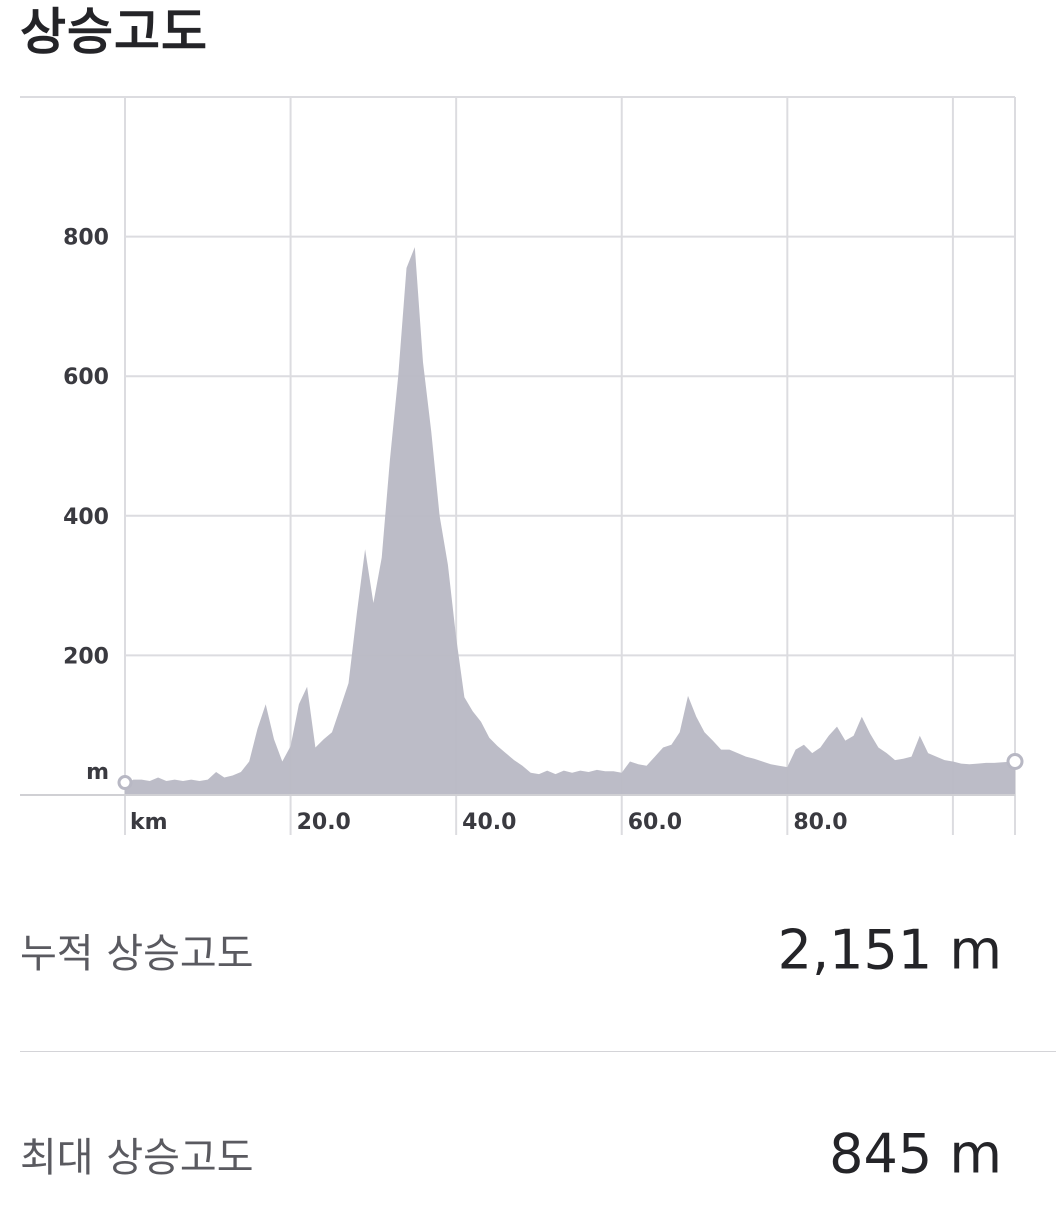 This screenshot has width=1056, height=1214. What do you see at coordinates (137, 1158) in the screenshot?
I see `stat-label-max-ascent: 최대 상승고도` at bounding box center [137, 1158].